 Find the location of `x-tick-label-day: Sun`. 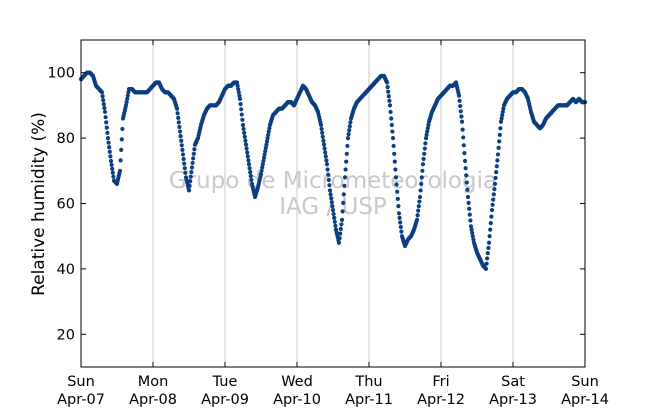

x-tick-label-day: Sun is located at coordinates (585, 382).